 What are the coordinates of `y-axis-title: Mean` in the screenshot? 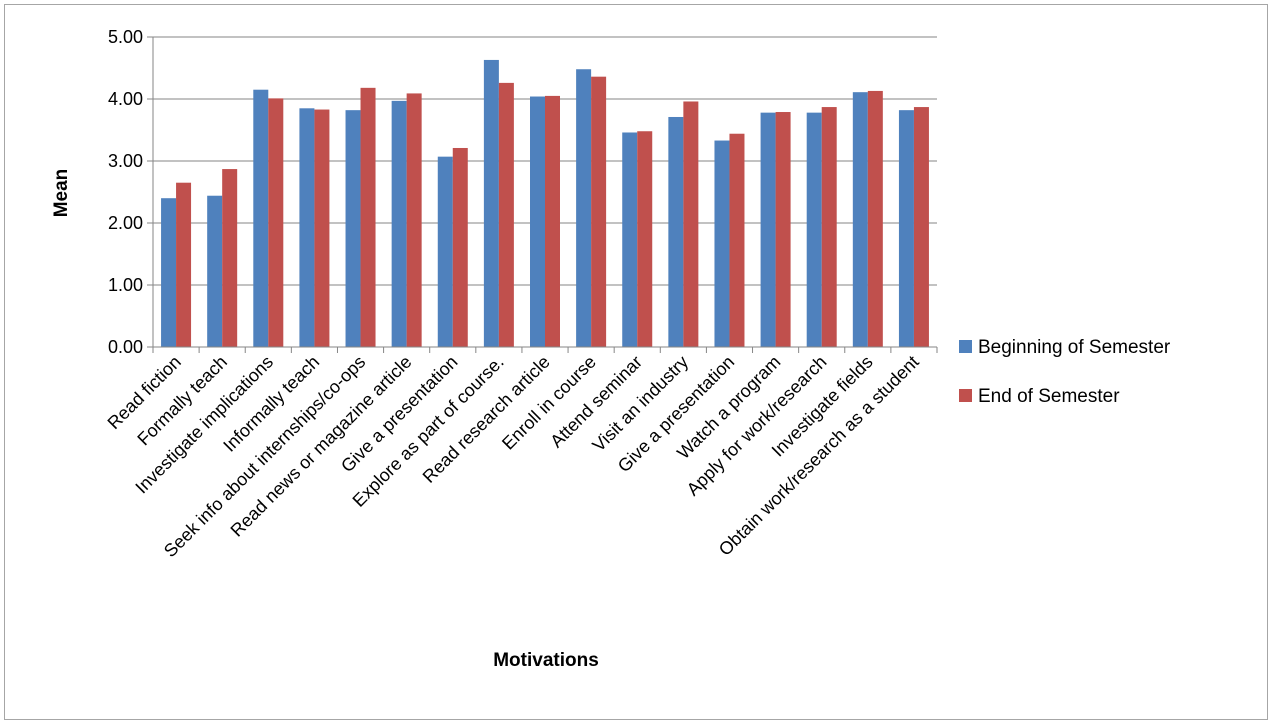 It's located at (61, 193).